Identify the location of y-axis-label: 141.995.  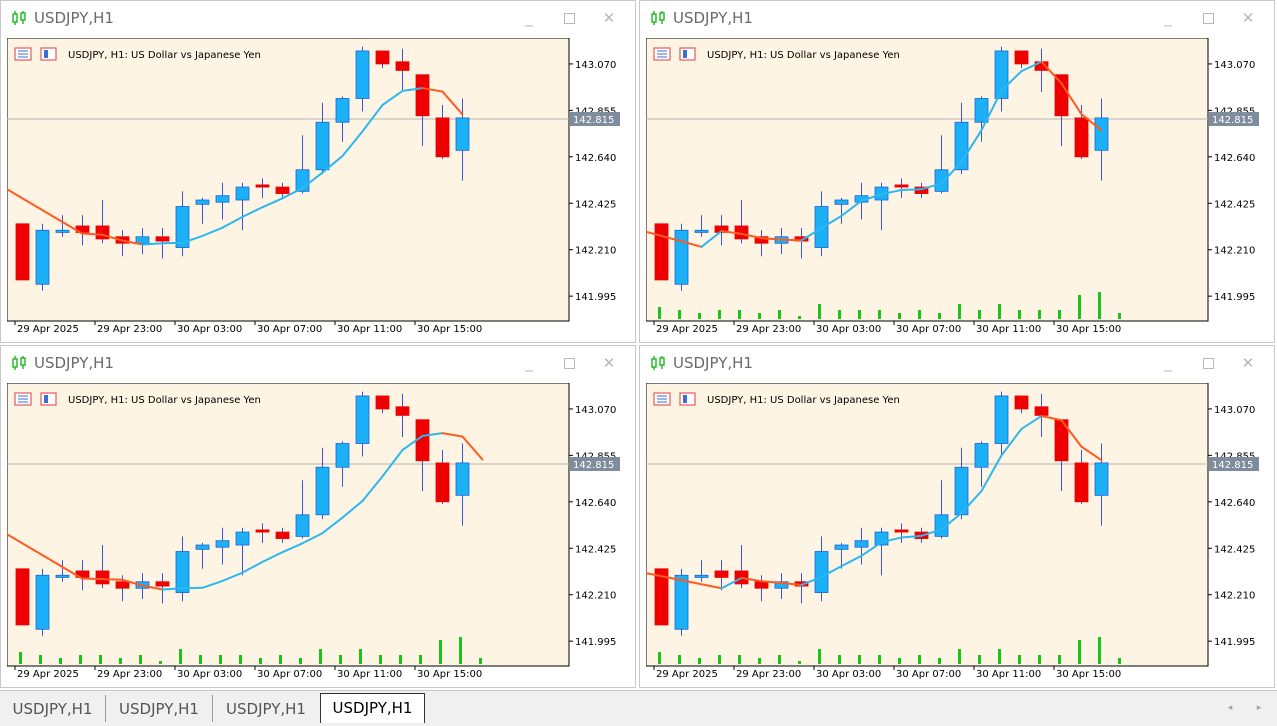
(1234, 297).